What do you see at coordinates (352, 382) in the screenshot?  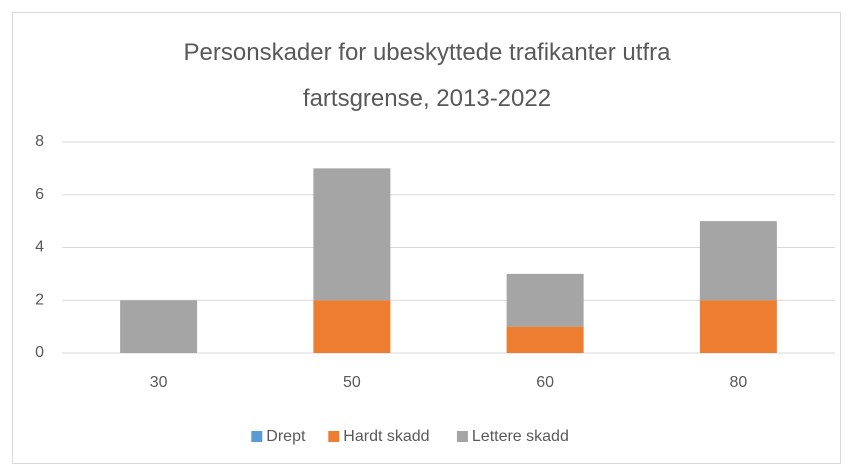 I see `x-tick-label: 50` at bounding box center [352, 382].